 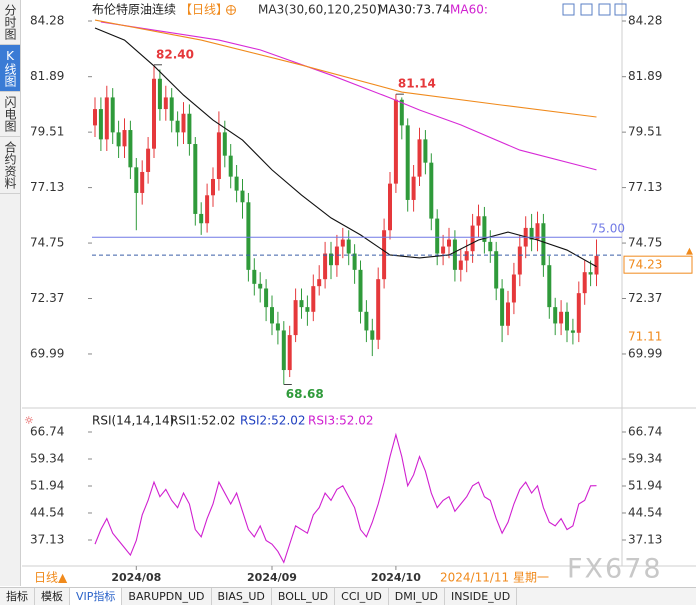 What do you see at coordinates (417, 596) in the screenshot?
I see `bottom-tab: DMI_UD` at bounding box center [417, 596].